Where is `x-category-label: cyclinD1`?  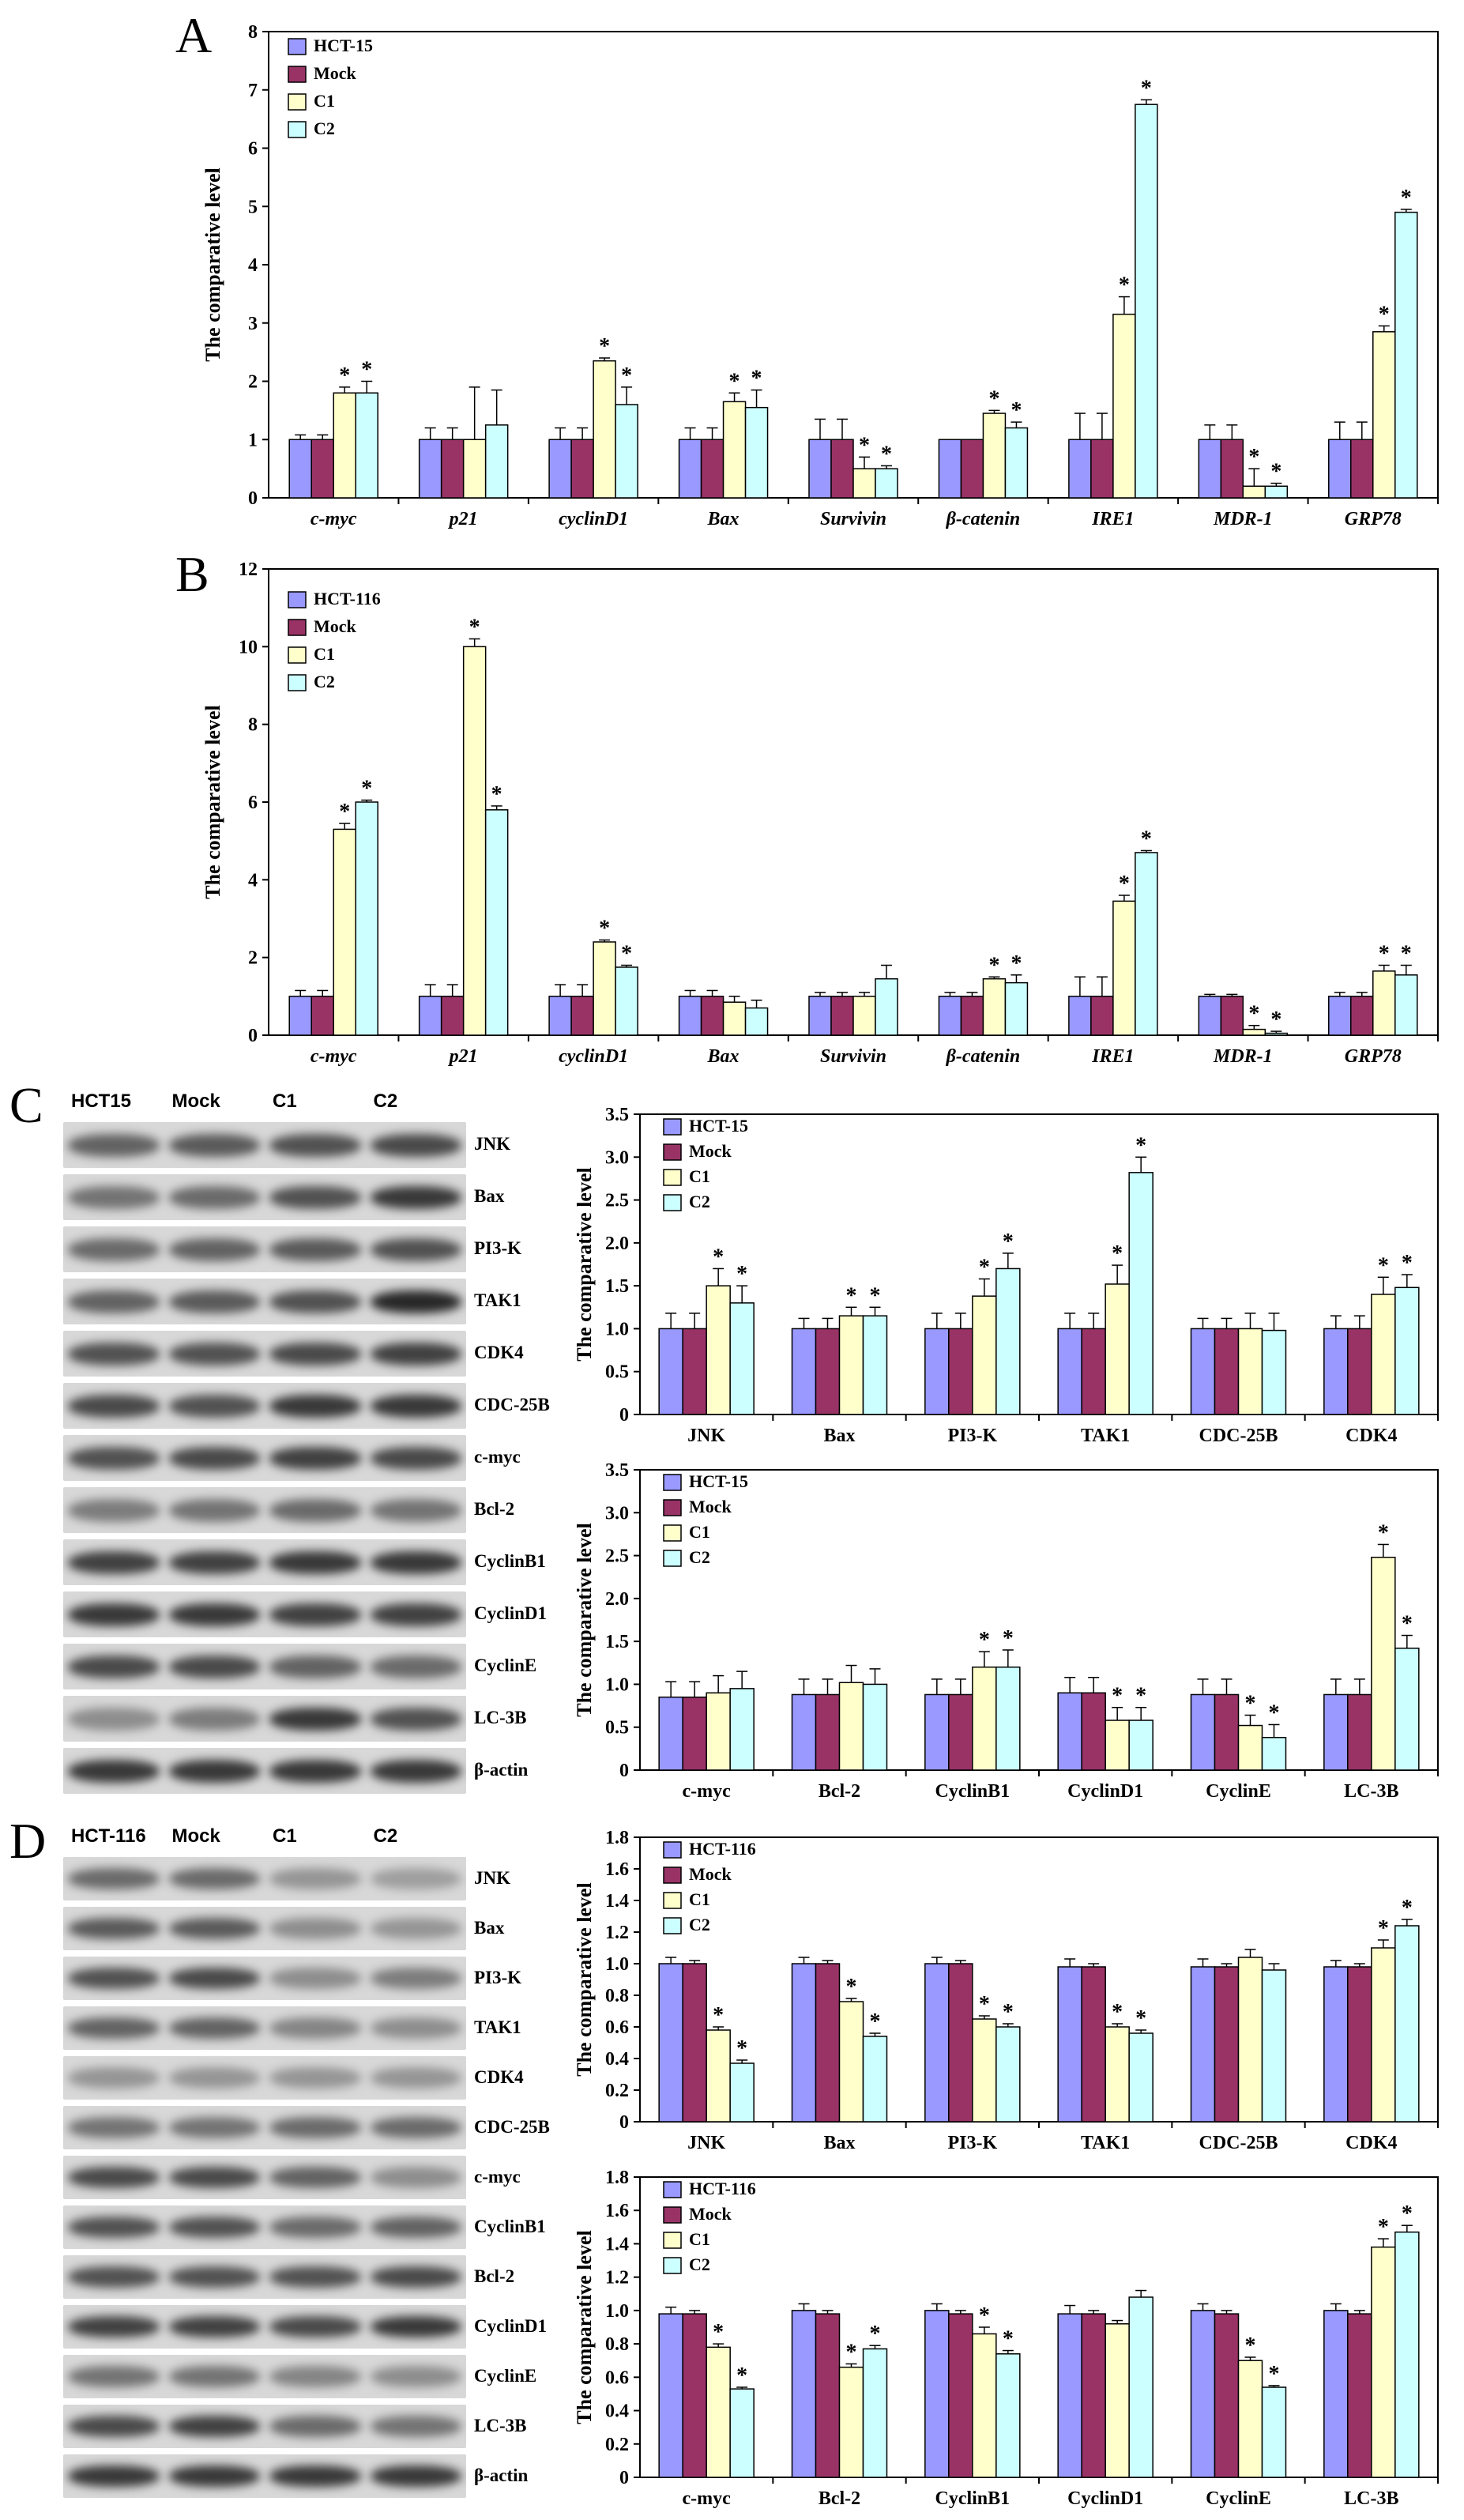
x-category-label: cyclinD1 is located at coordinates (594, 519).